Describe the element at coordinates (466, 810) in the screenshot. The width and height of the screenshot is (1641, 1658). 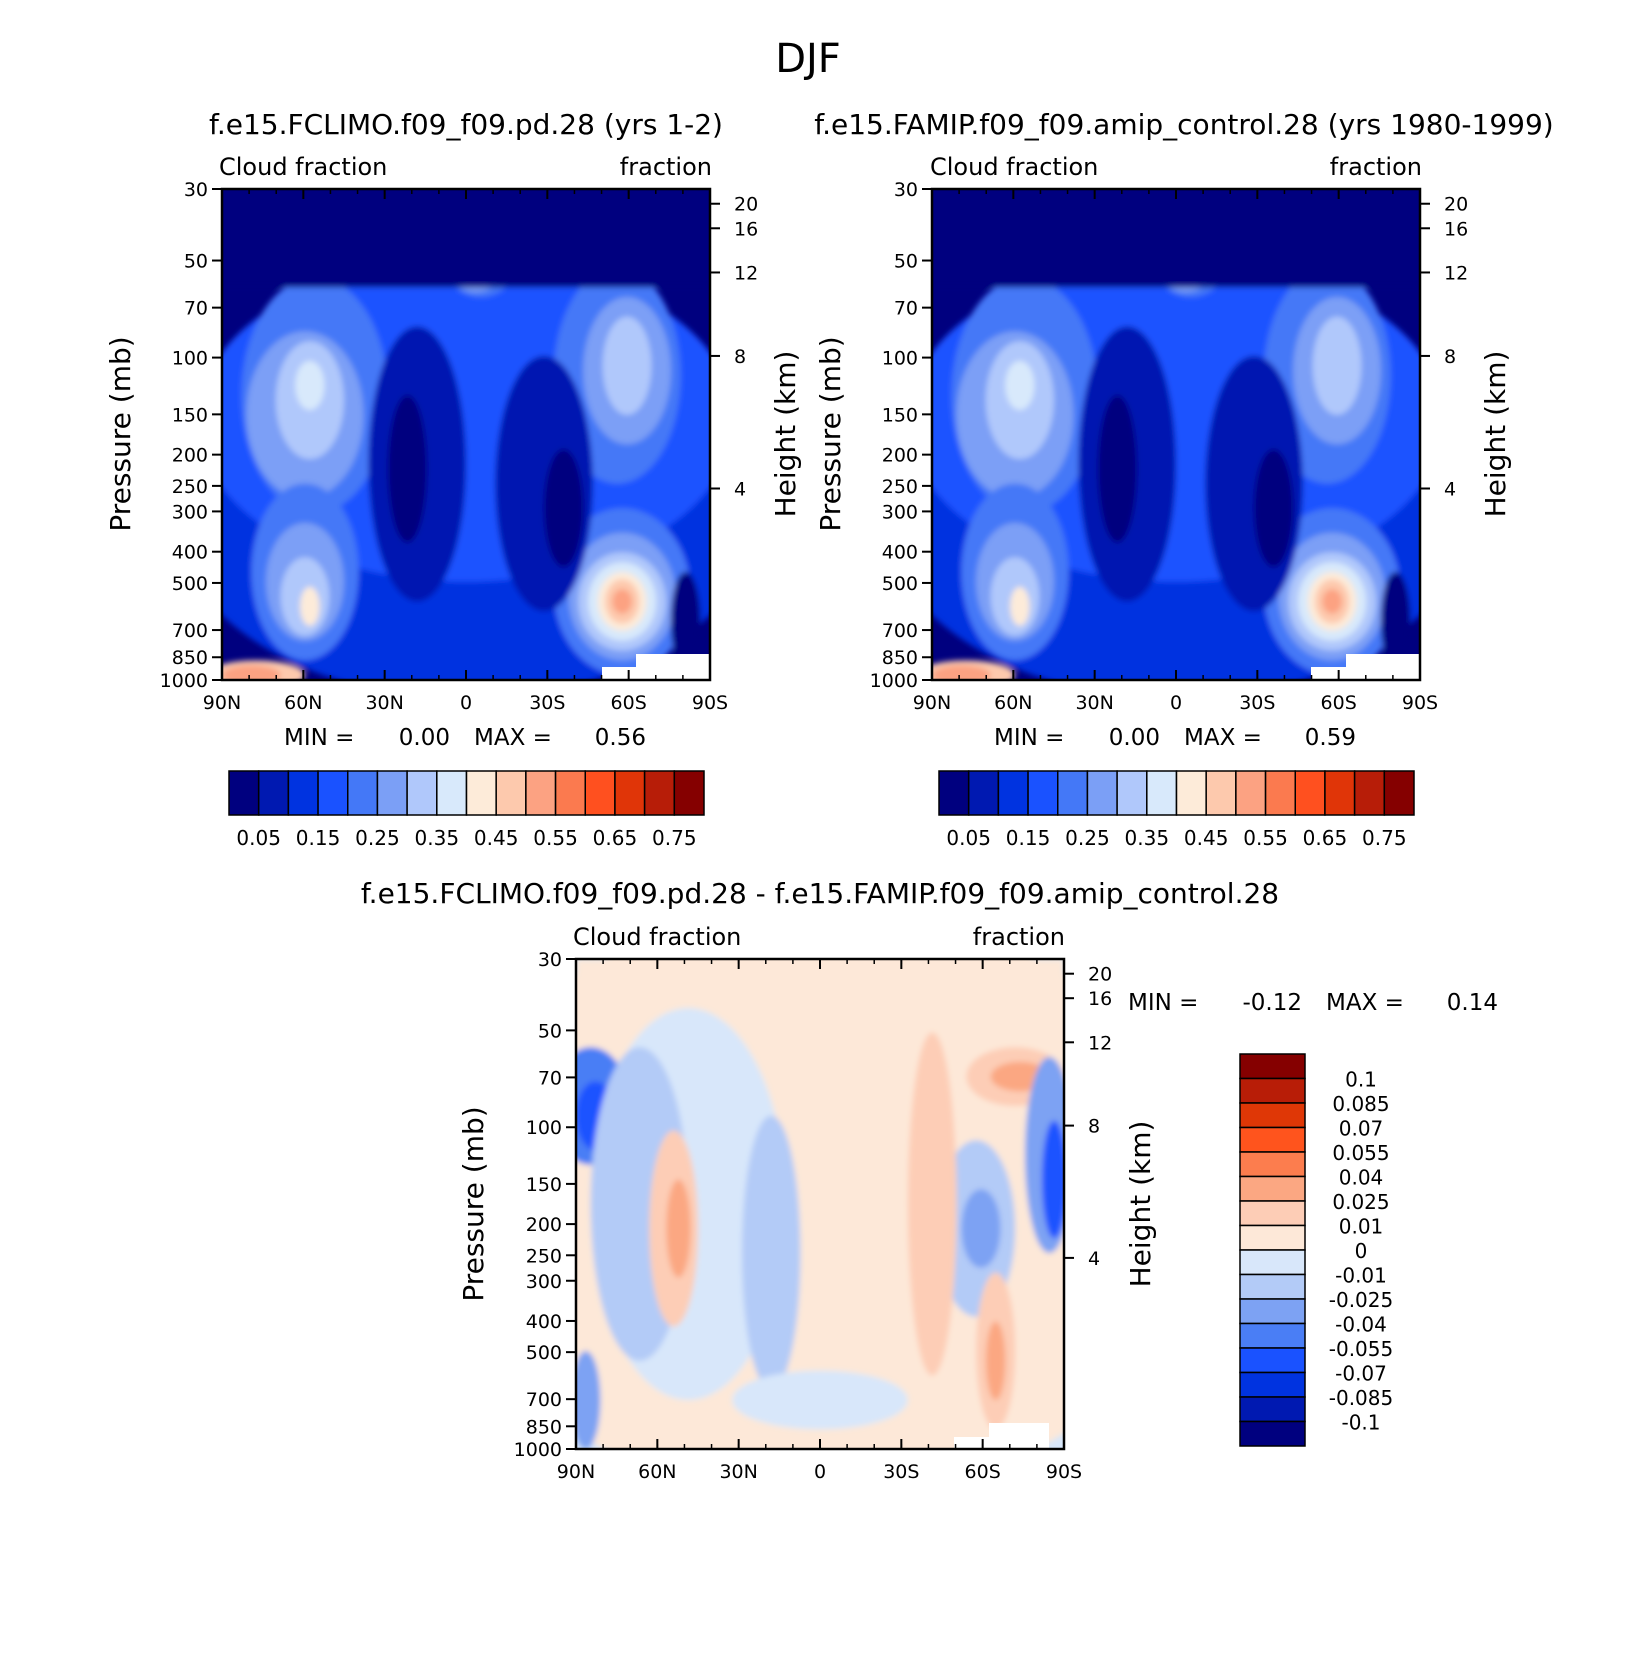
I see `panel-1-colorbar: 0.05 0.15 0.25 0.35 0.45 0.55 0.65 0.75` at that location.